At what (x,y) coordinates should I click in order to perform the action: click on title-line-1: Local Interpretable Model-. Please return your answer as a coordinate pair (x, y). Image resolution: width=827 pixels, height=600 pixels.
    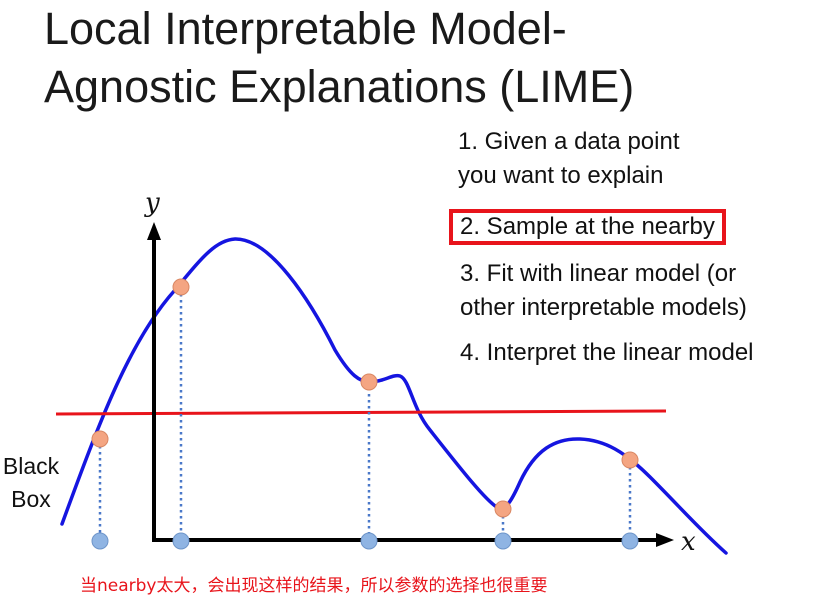
    Looking at the image, I should click on (305, 28).